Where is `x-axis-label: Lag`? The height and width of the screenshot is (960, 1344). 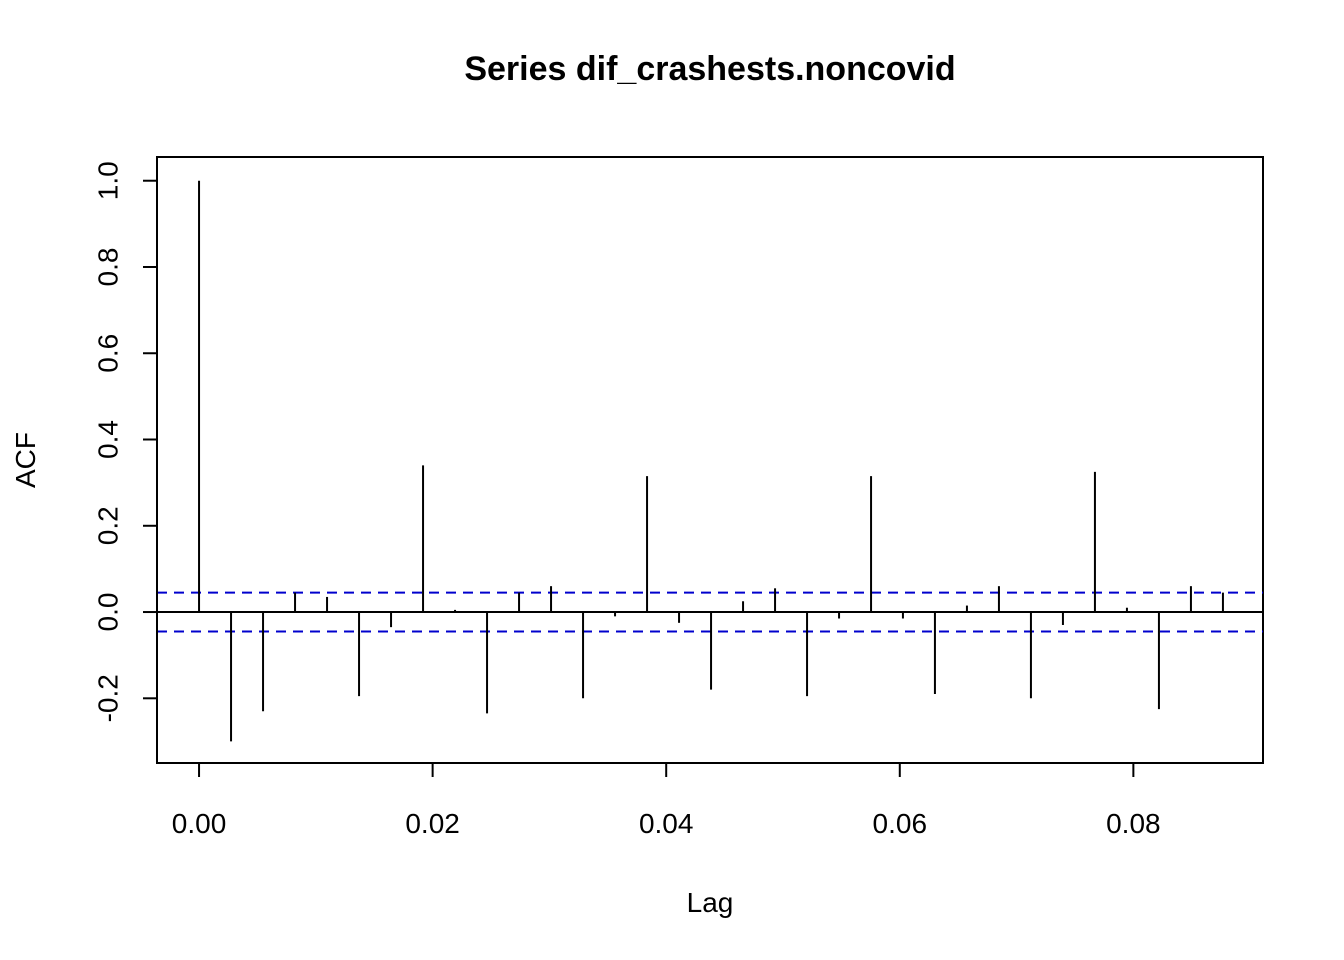
x-axis-label: Lag is located at coordinates (710, 902).